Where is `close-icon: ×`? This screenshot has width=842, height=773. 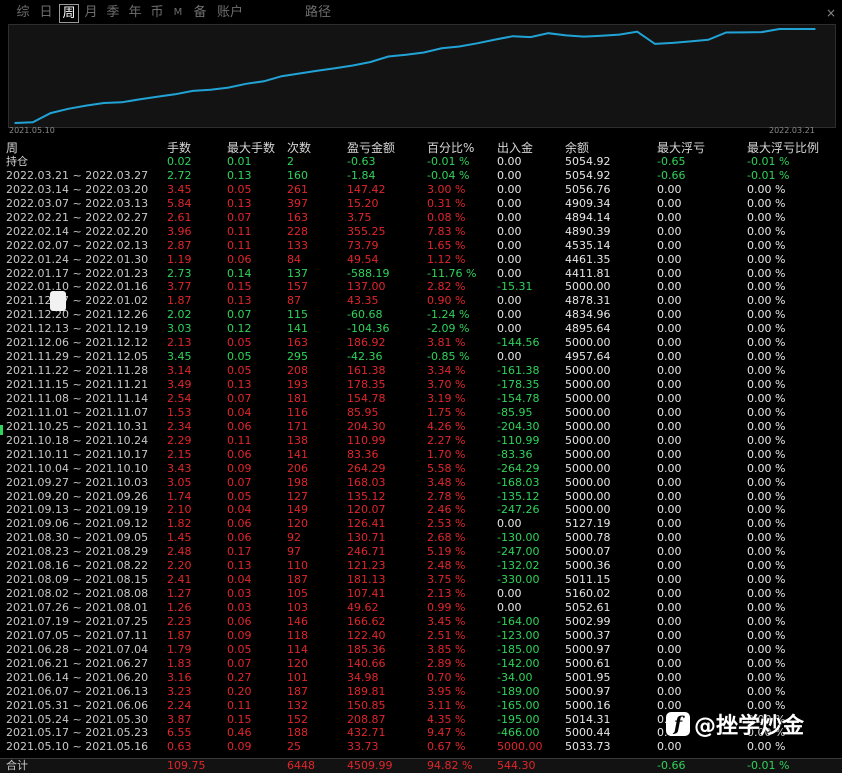 close-icon: × is located at coordinates (830, 13).